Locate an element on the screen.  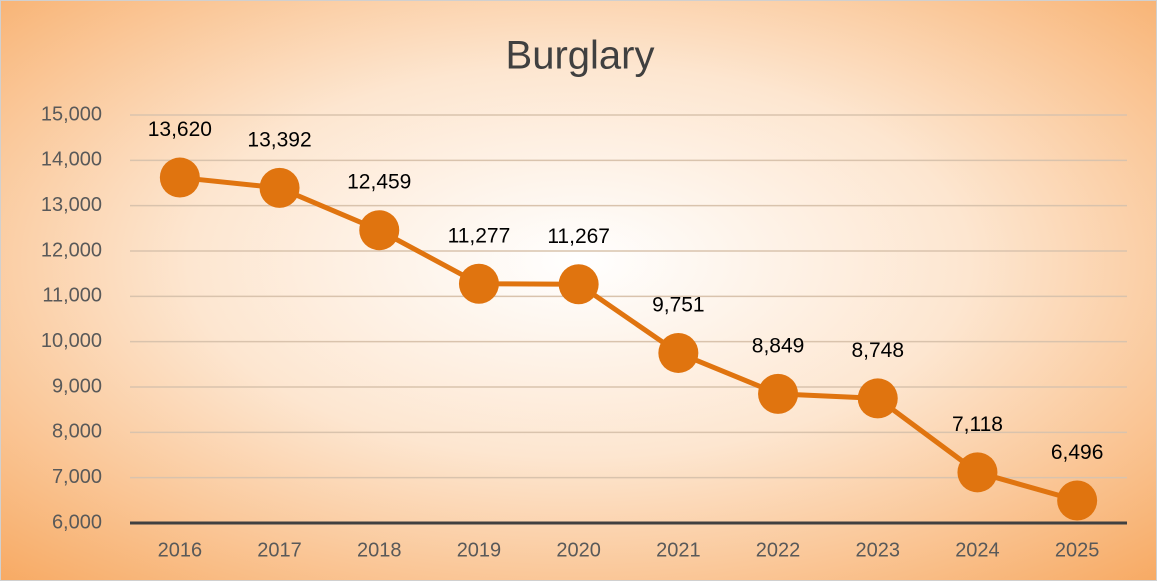
chart-title: Burglary is located at coordinates (580, 56).